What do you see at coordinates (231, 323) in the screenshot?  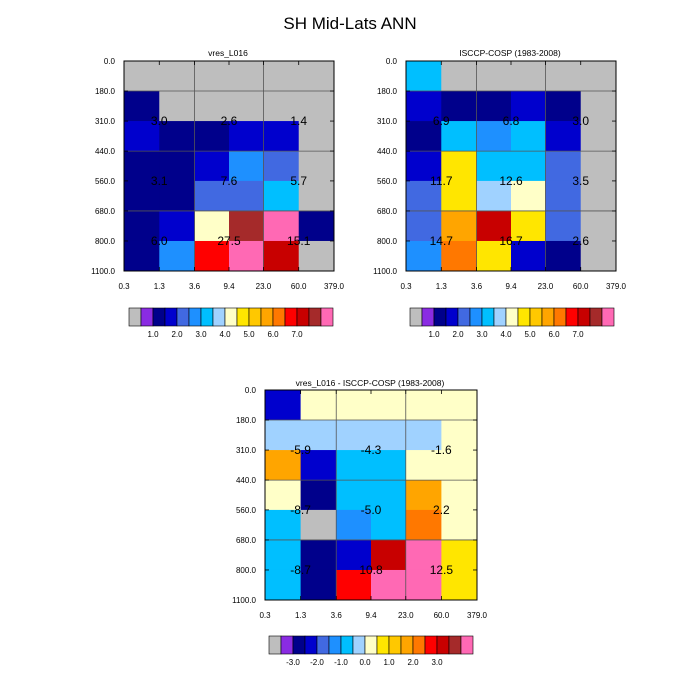 I see `colorbar: 1.0 2.0 3.0 4.0 5.0 6.0 7.0` at bounding box center [231, 323].